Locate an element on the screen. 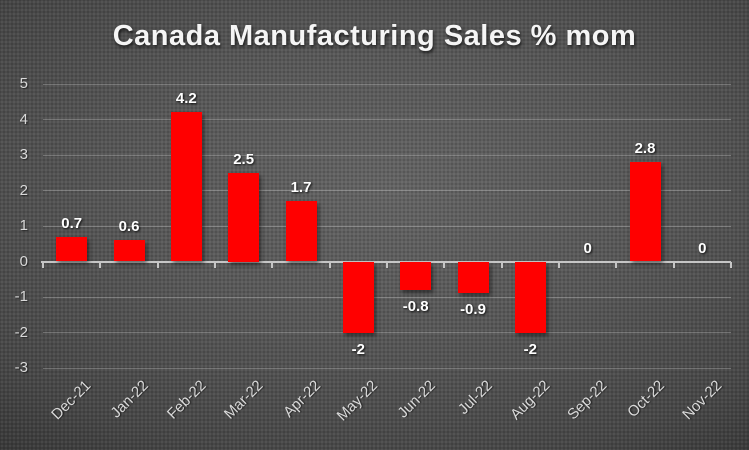  x-axis-label: Mar-22 is located at coordinates (244, 400).